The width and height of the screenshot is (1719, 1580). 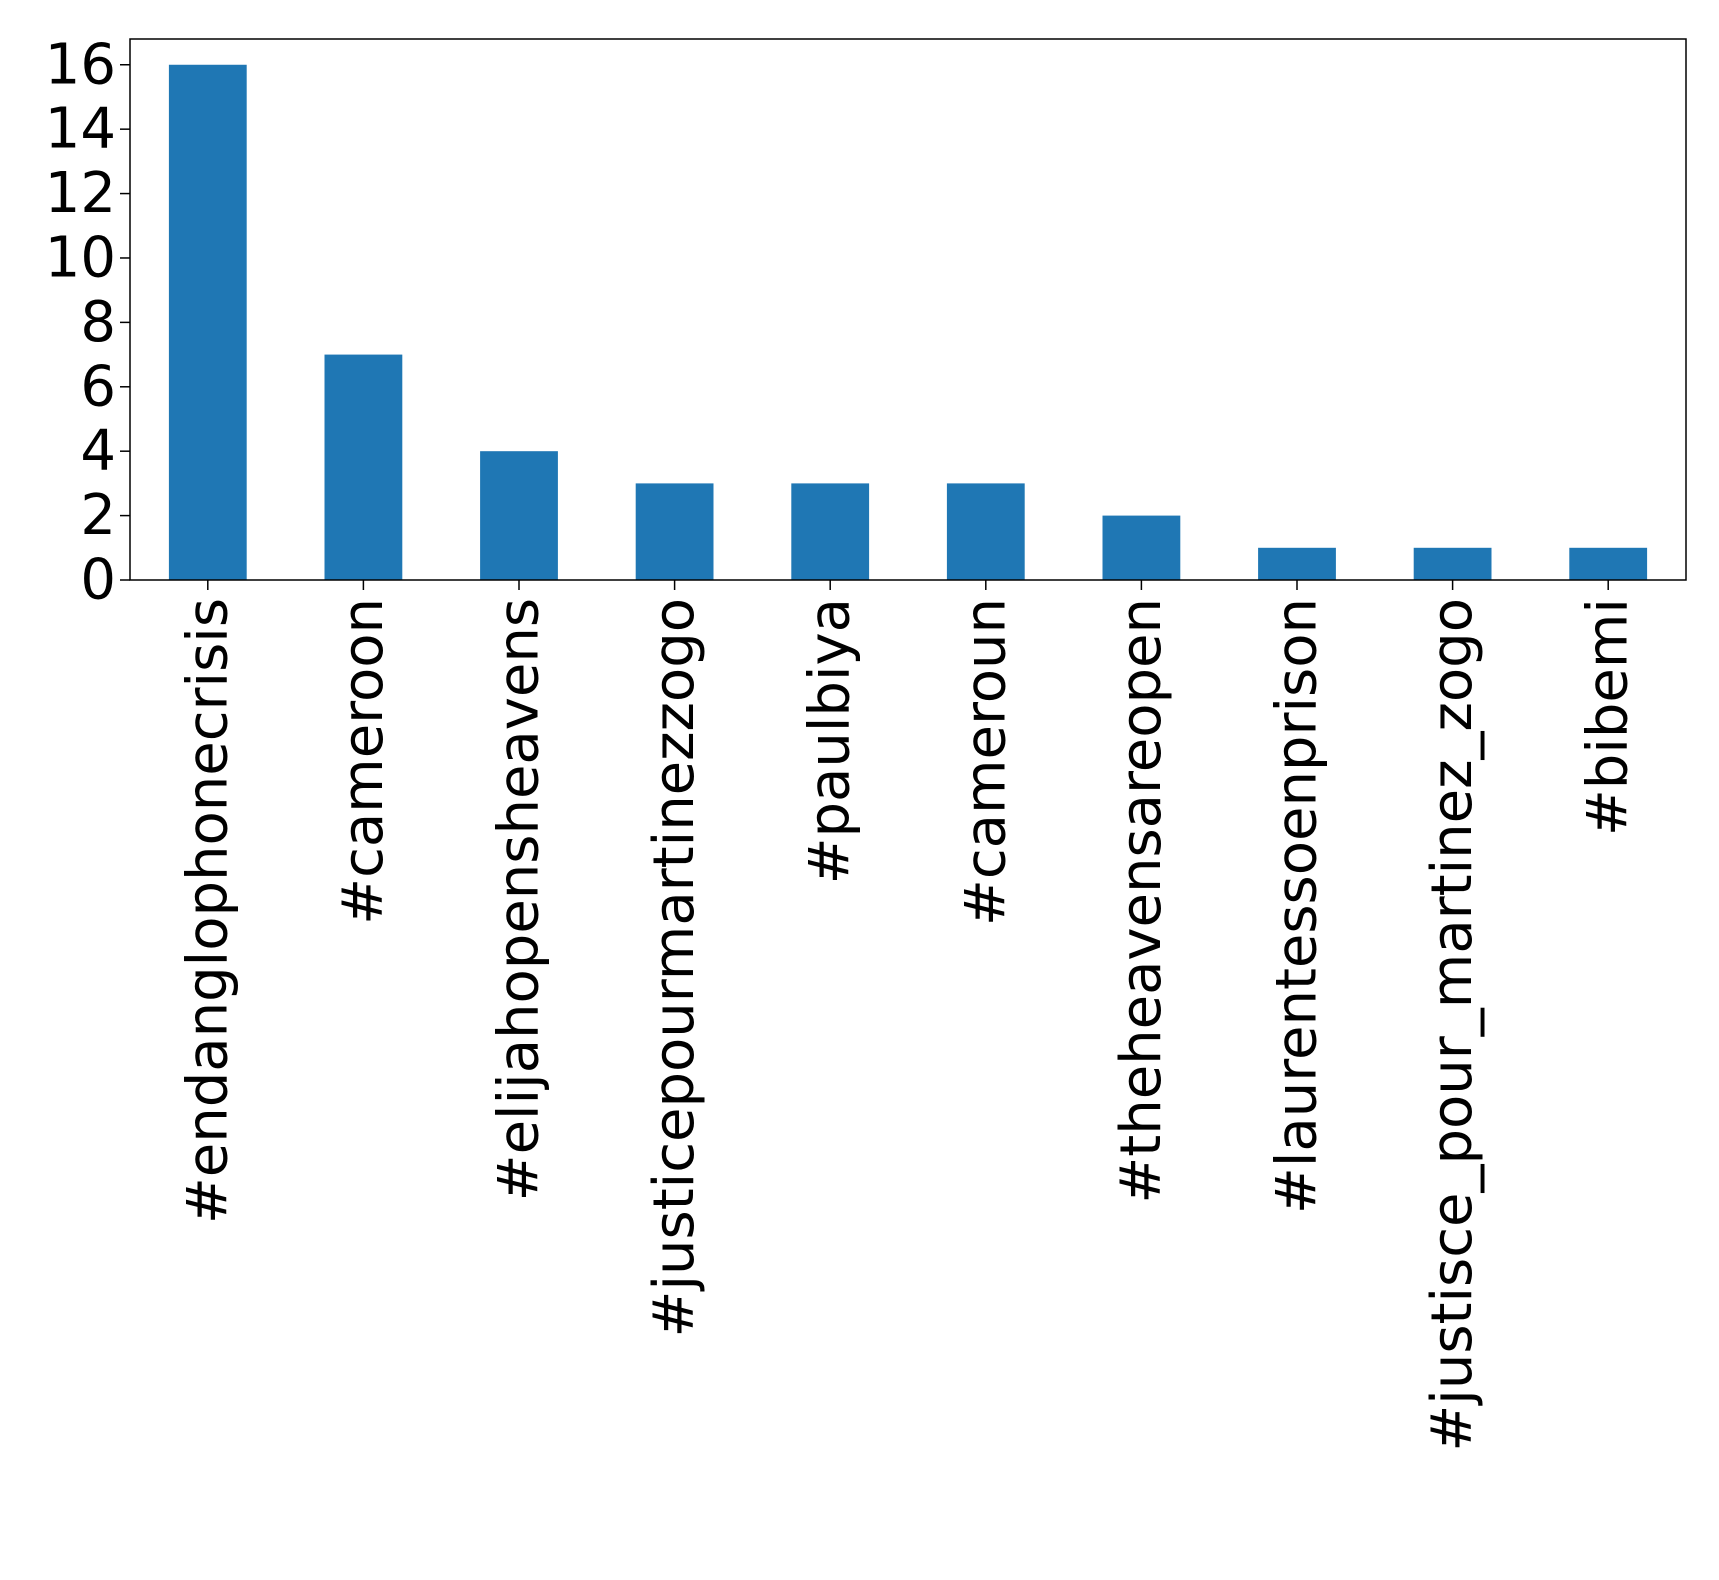 What do you see at coordinates (98, 515) in the screenshot?
I see `y-tick-label-1: 2` at bounding box center [98, 515].